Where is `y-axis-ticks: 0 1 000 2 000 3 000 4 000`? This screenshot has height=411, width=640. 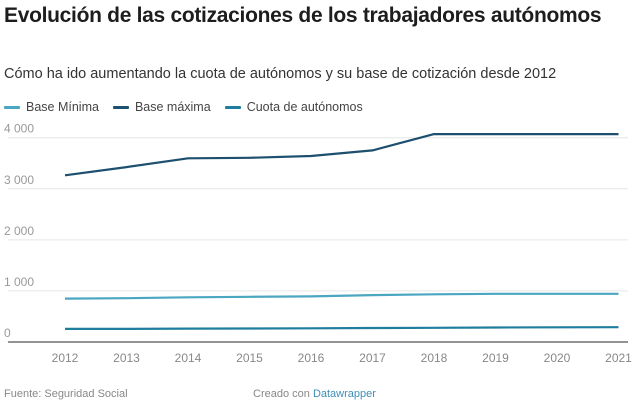 y-axis-ticks: 0 1 000 2 000 3 000 4 000 is located at coordinates (19, 231).